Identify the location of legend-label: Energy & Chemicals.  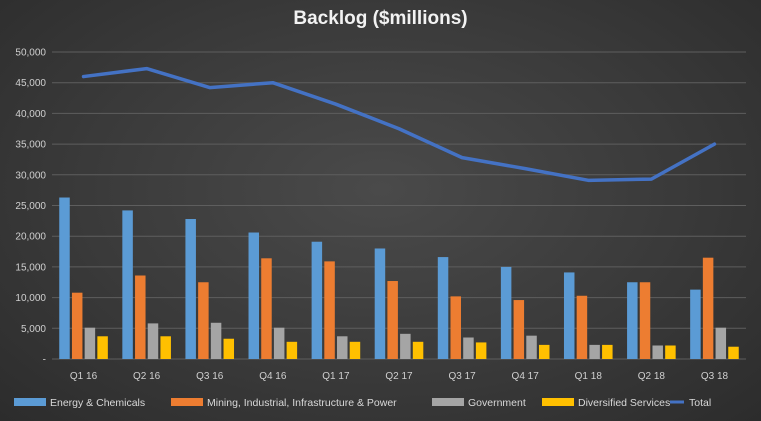
(97, 403).